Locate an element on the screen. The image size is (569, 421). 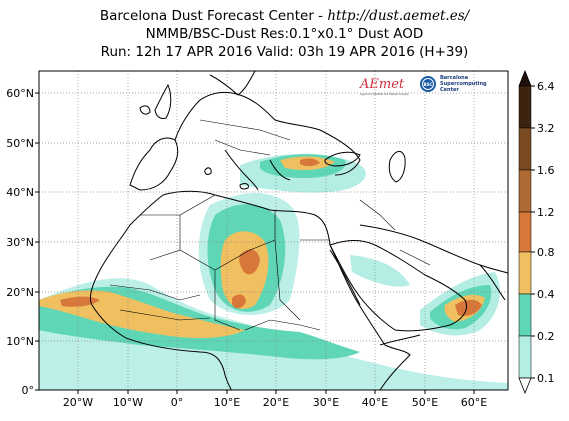
lat-label: 20°N is located at coordinates (20, 292).